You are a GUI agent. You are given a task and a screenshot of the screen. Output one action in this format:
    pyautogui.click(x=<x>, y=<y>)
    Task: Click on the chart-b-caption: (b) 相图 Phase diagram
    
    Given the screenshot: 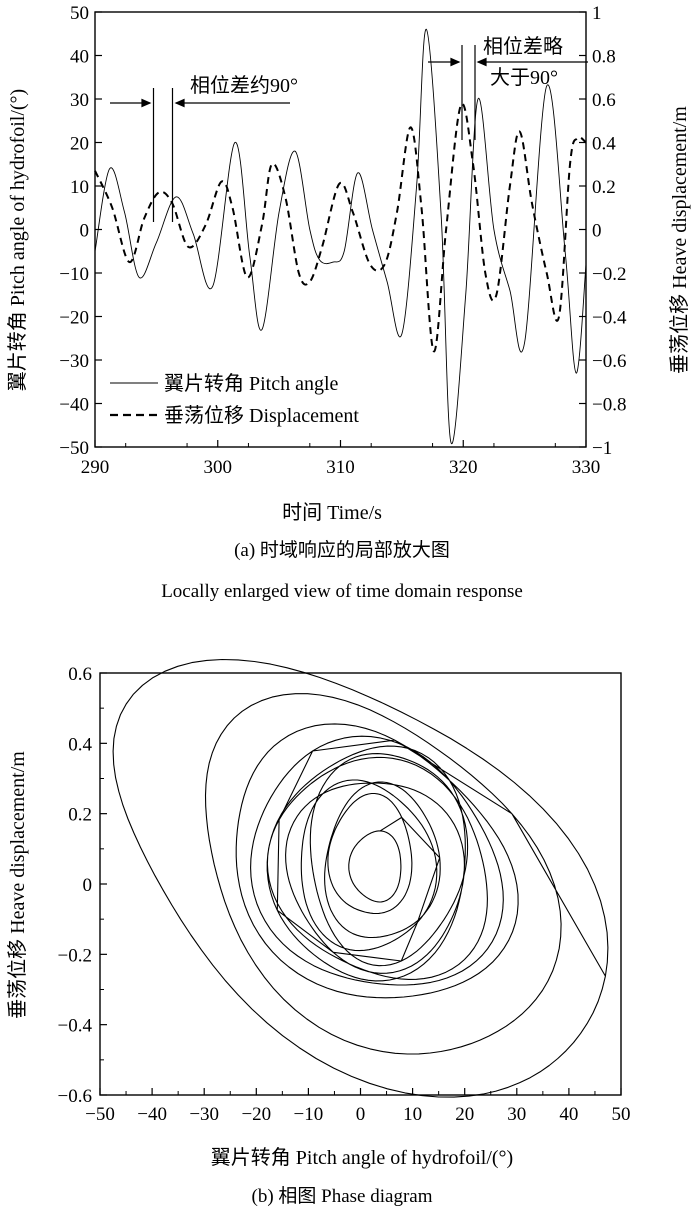 What is the action you would take?
    pyautogui.click(x=342, y=1196)
    